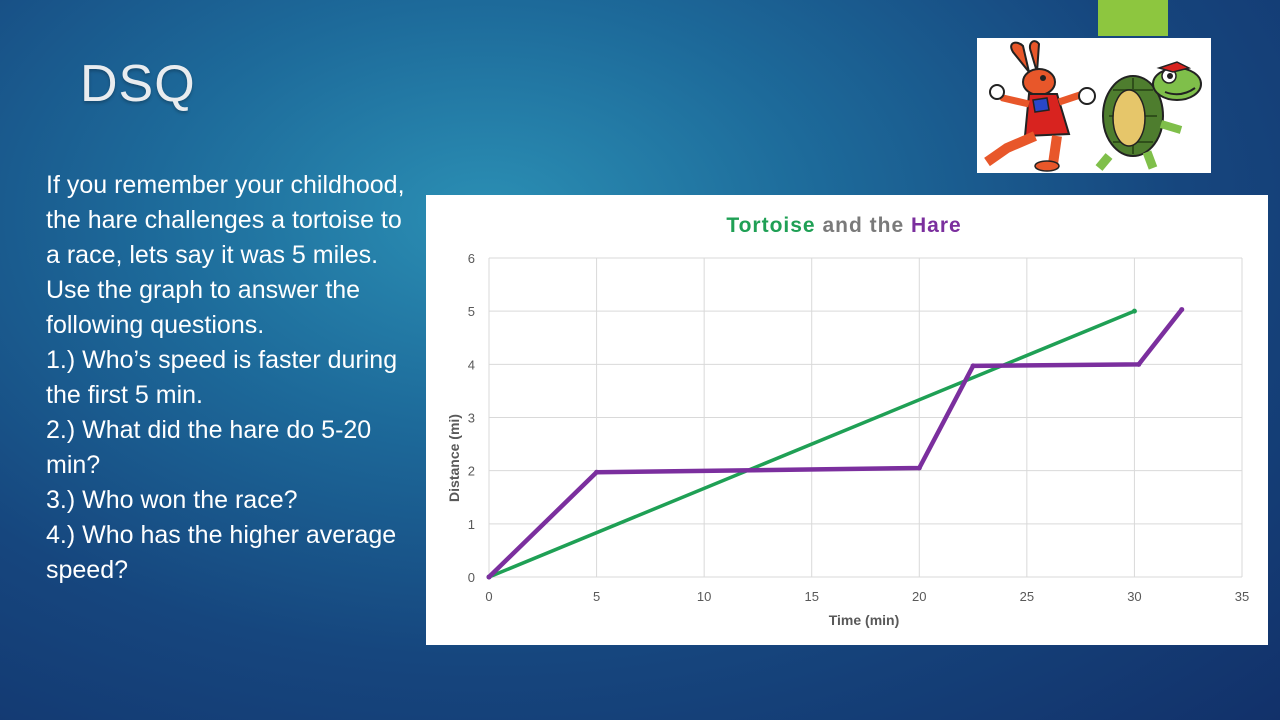 This screenshot has width=1280, height=720. What do you see at coordinates (471, 311) in the screenshot?
I see `y-tick-label: 5` at bounding box center [471, 311].